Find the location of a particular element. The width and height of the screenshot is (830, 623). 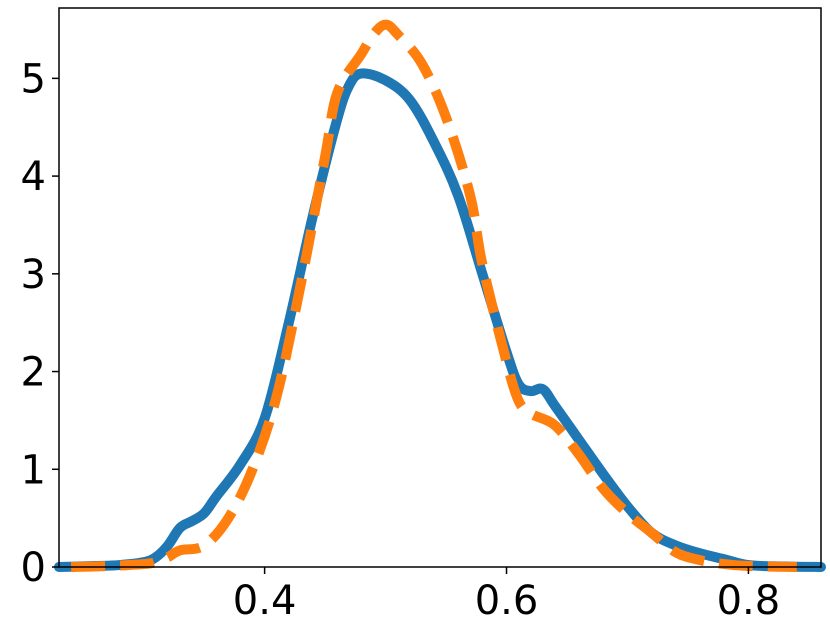

y-tick-label: 3 is located at coordinates (33, 275).